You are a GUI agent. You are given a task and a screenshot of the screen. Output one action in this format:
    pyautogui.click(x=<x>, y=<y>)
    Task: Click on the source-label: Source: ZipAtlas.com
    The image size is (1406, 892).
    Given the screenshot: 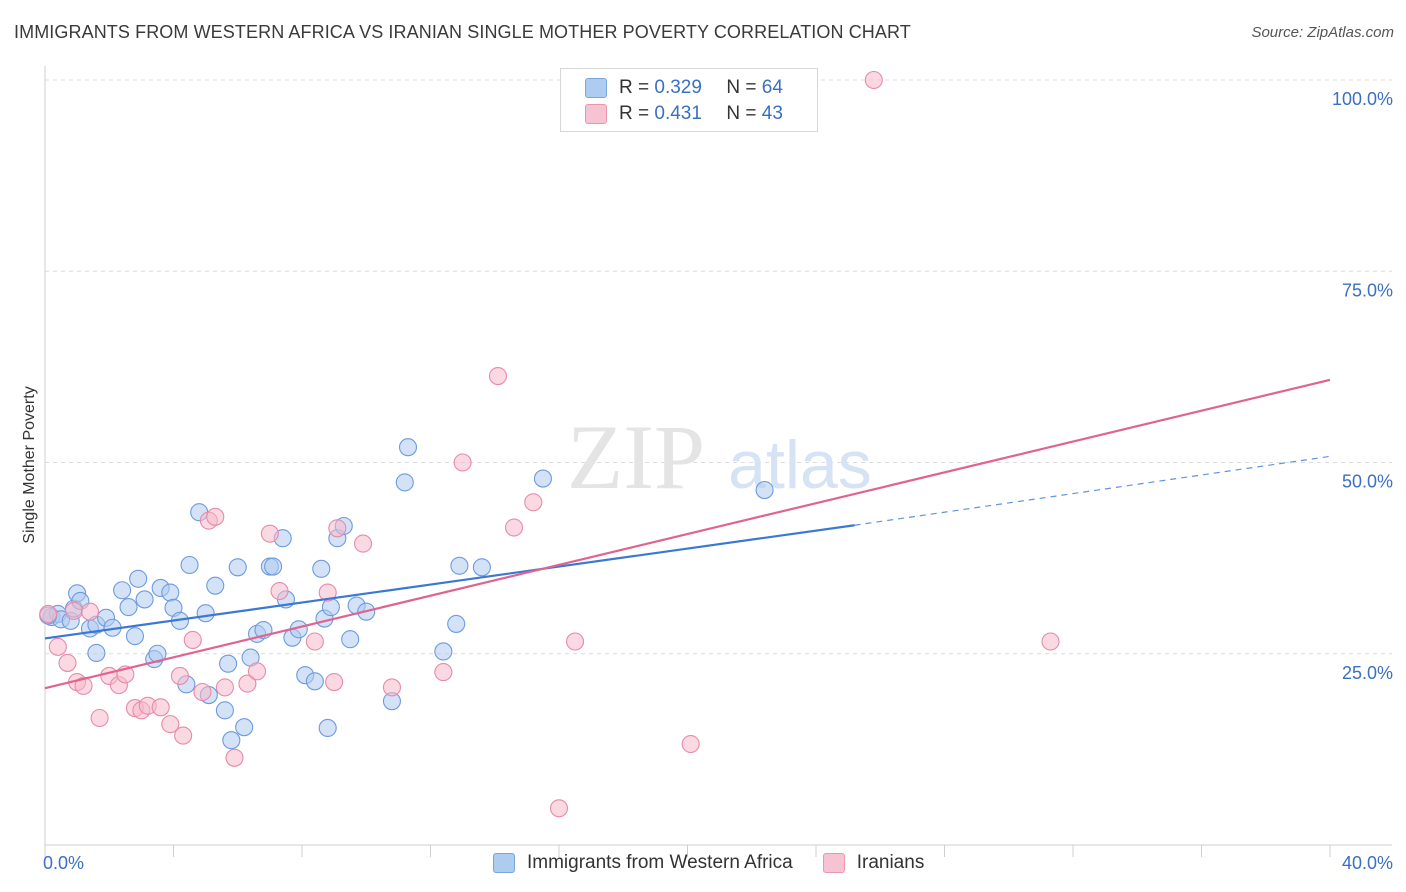 What is the action you would take?
    pyautogui.click(x=1322, y=32)
    